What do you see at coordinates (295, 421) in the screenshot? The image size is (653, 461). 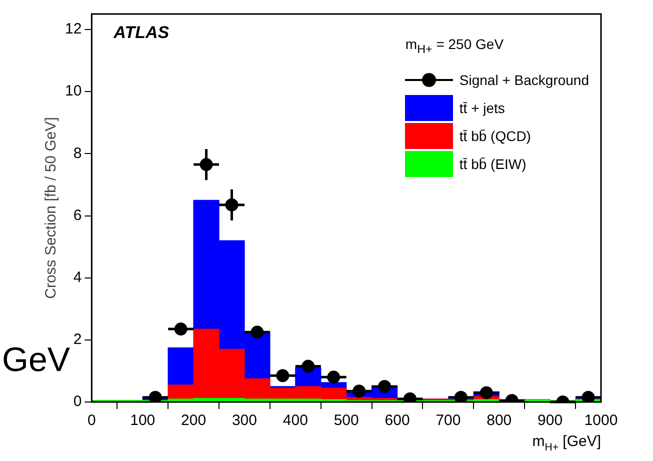 I see `x-tick-label: 400` at bounding box center [295, 421].